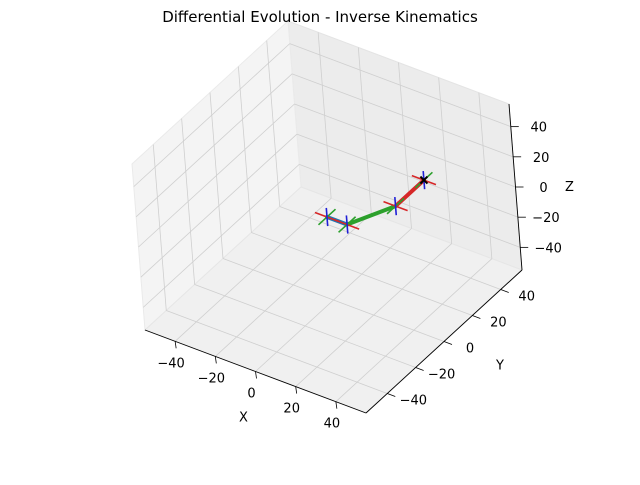 The image size is (640, 485). I want to click on robot-arm, so click(375, 202).